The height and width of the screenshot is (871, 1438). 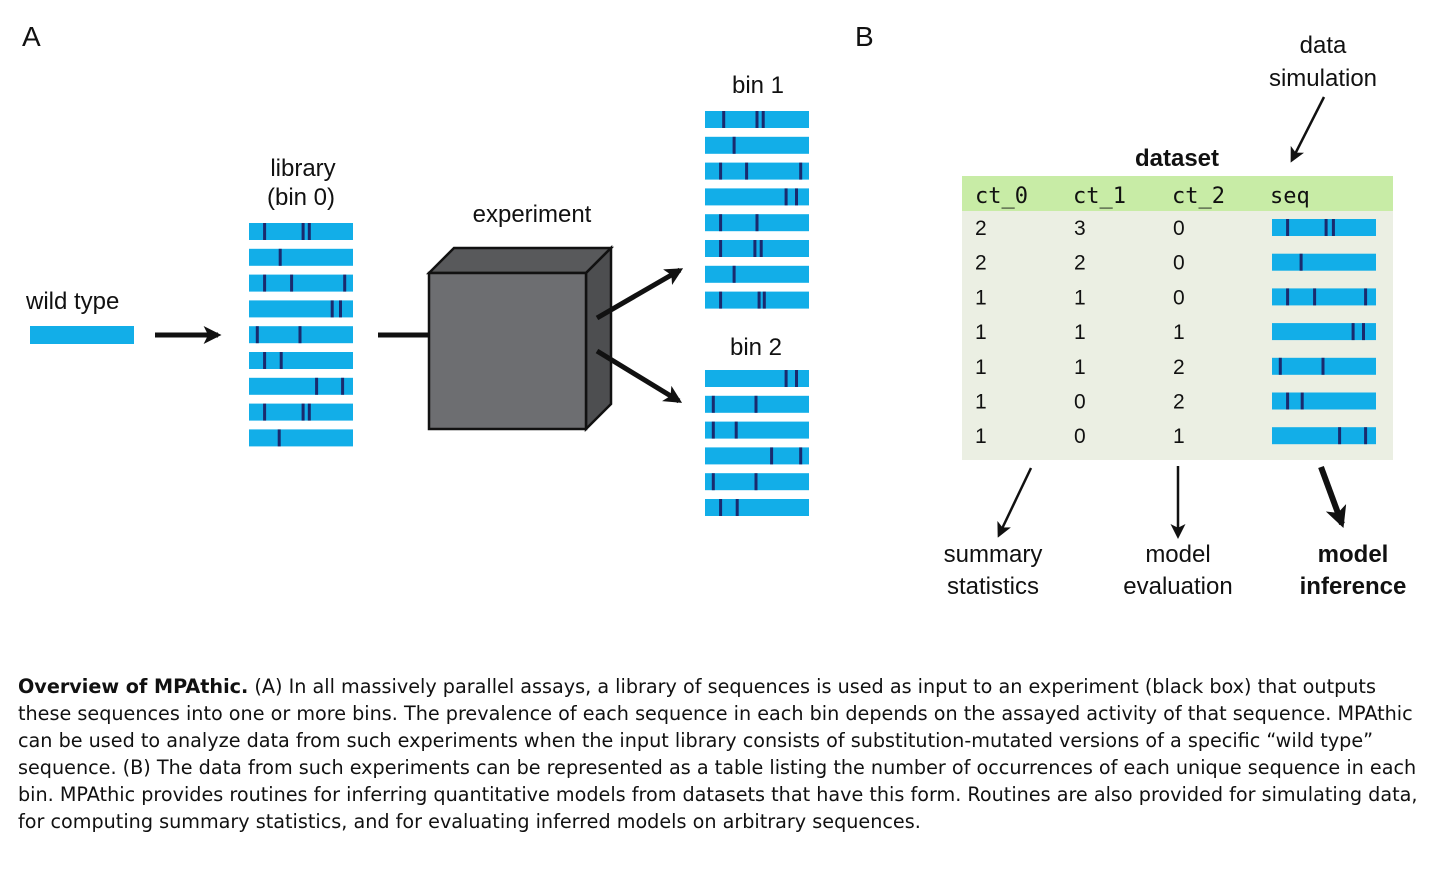 What do you see at coordinates (1177, 586) in the screenshot?
I see `evaluation-label-line2: evaluation` at bounding box center [1177, 586].